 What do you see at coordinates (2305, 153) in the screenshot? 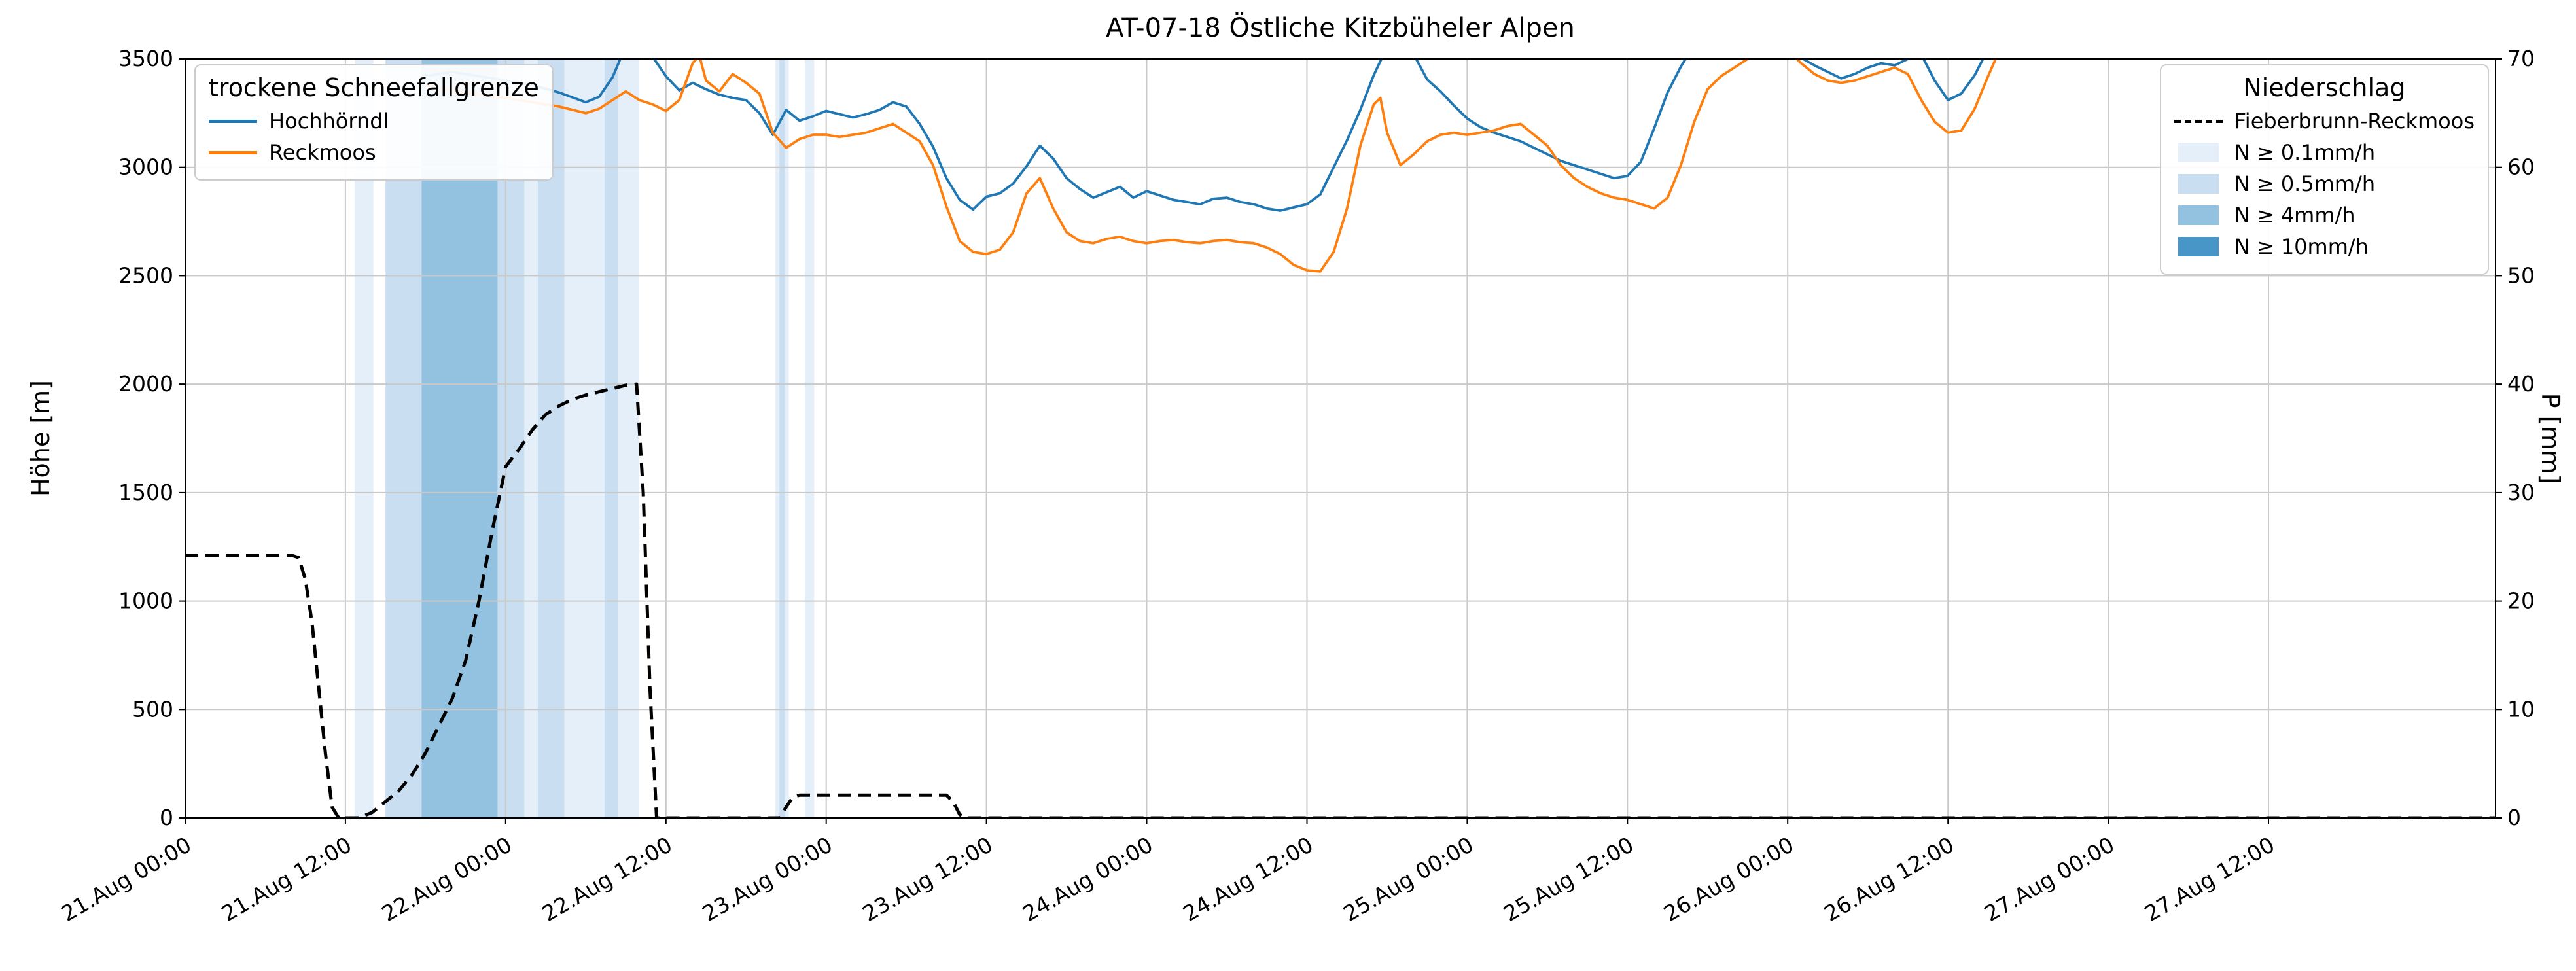
I see `legend-item-label: N ≥ 0.1mm/h` at bounding box center [2305, 153].